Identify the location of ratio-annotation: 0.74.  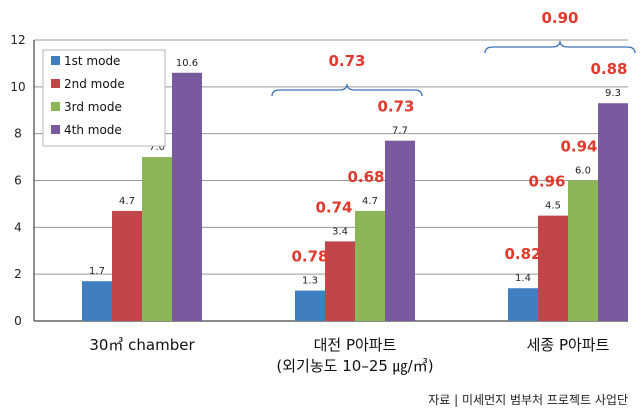
(333, 207).